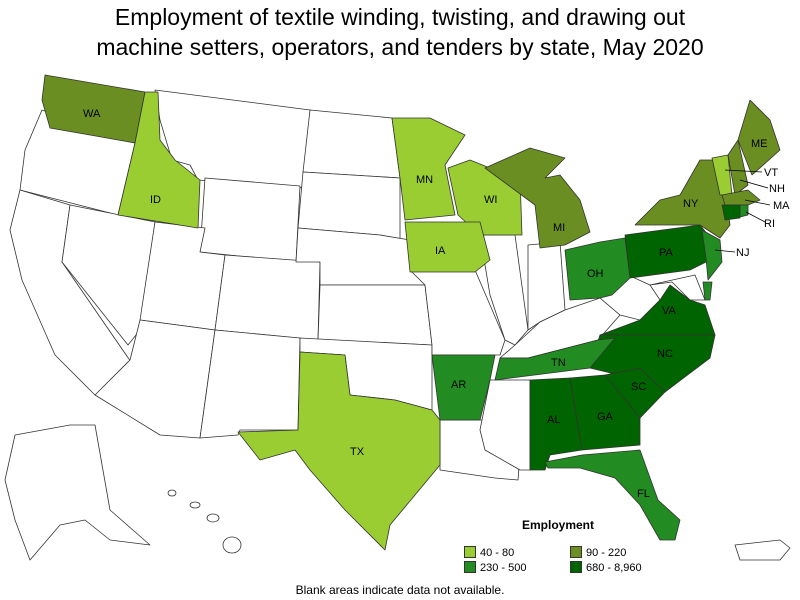 Image resolution: width=800 pixels, height=600 pixels. What do you see at coordinates (665, 354) in the screenshot?
I see `label-NC: NC` at bounding box center [665, 354].